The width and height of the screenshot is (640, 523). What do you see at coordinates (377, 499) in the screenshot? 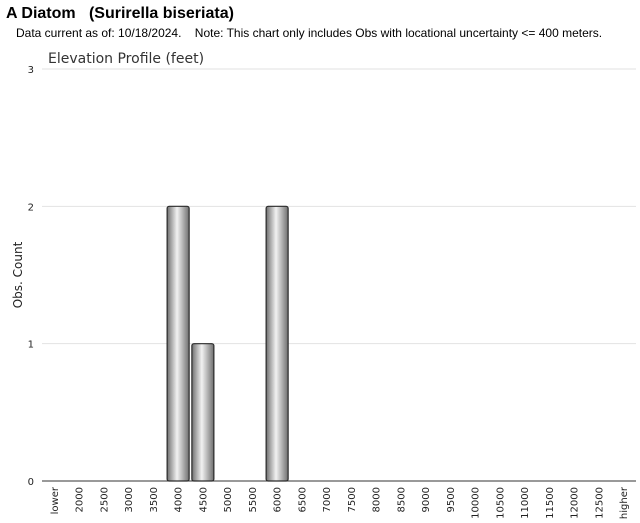
I see `x-tick-label: 8000` at bounding box center [377, 499].